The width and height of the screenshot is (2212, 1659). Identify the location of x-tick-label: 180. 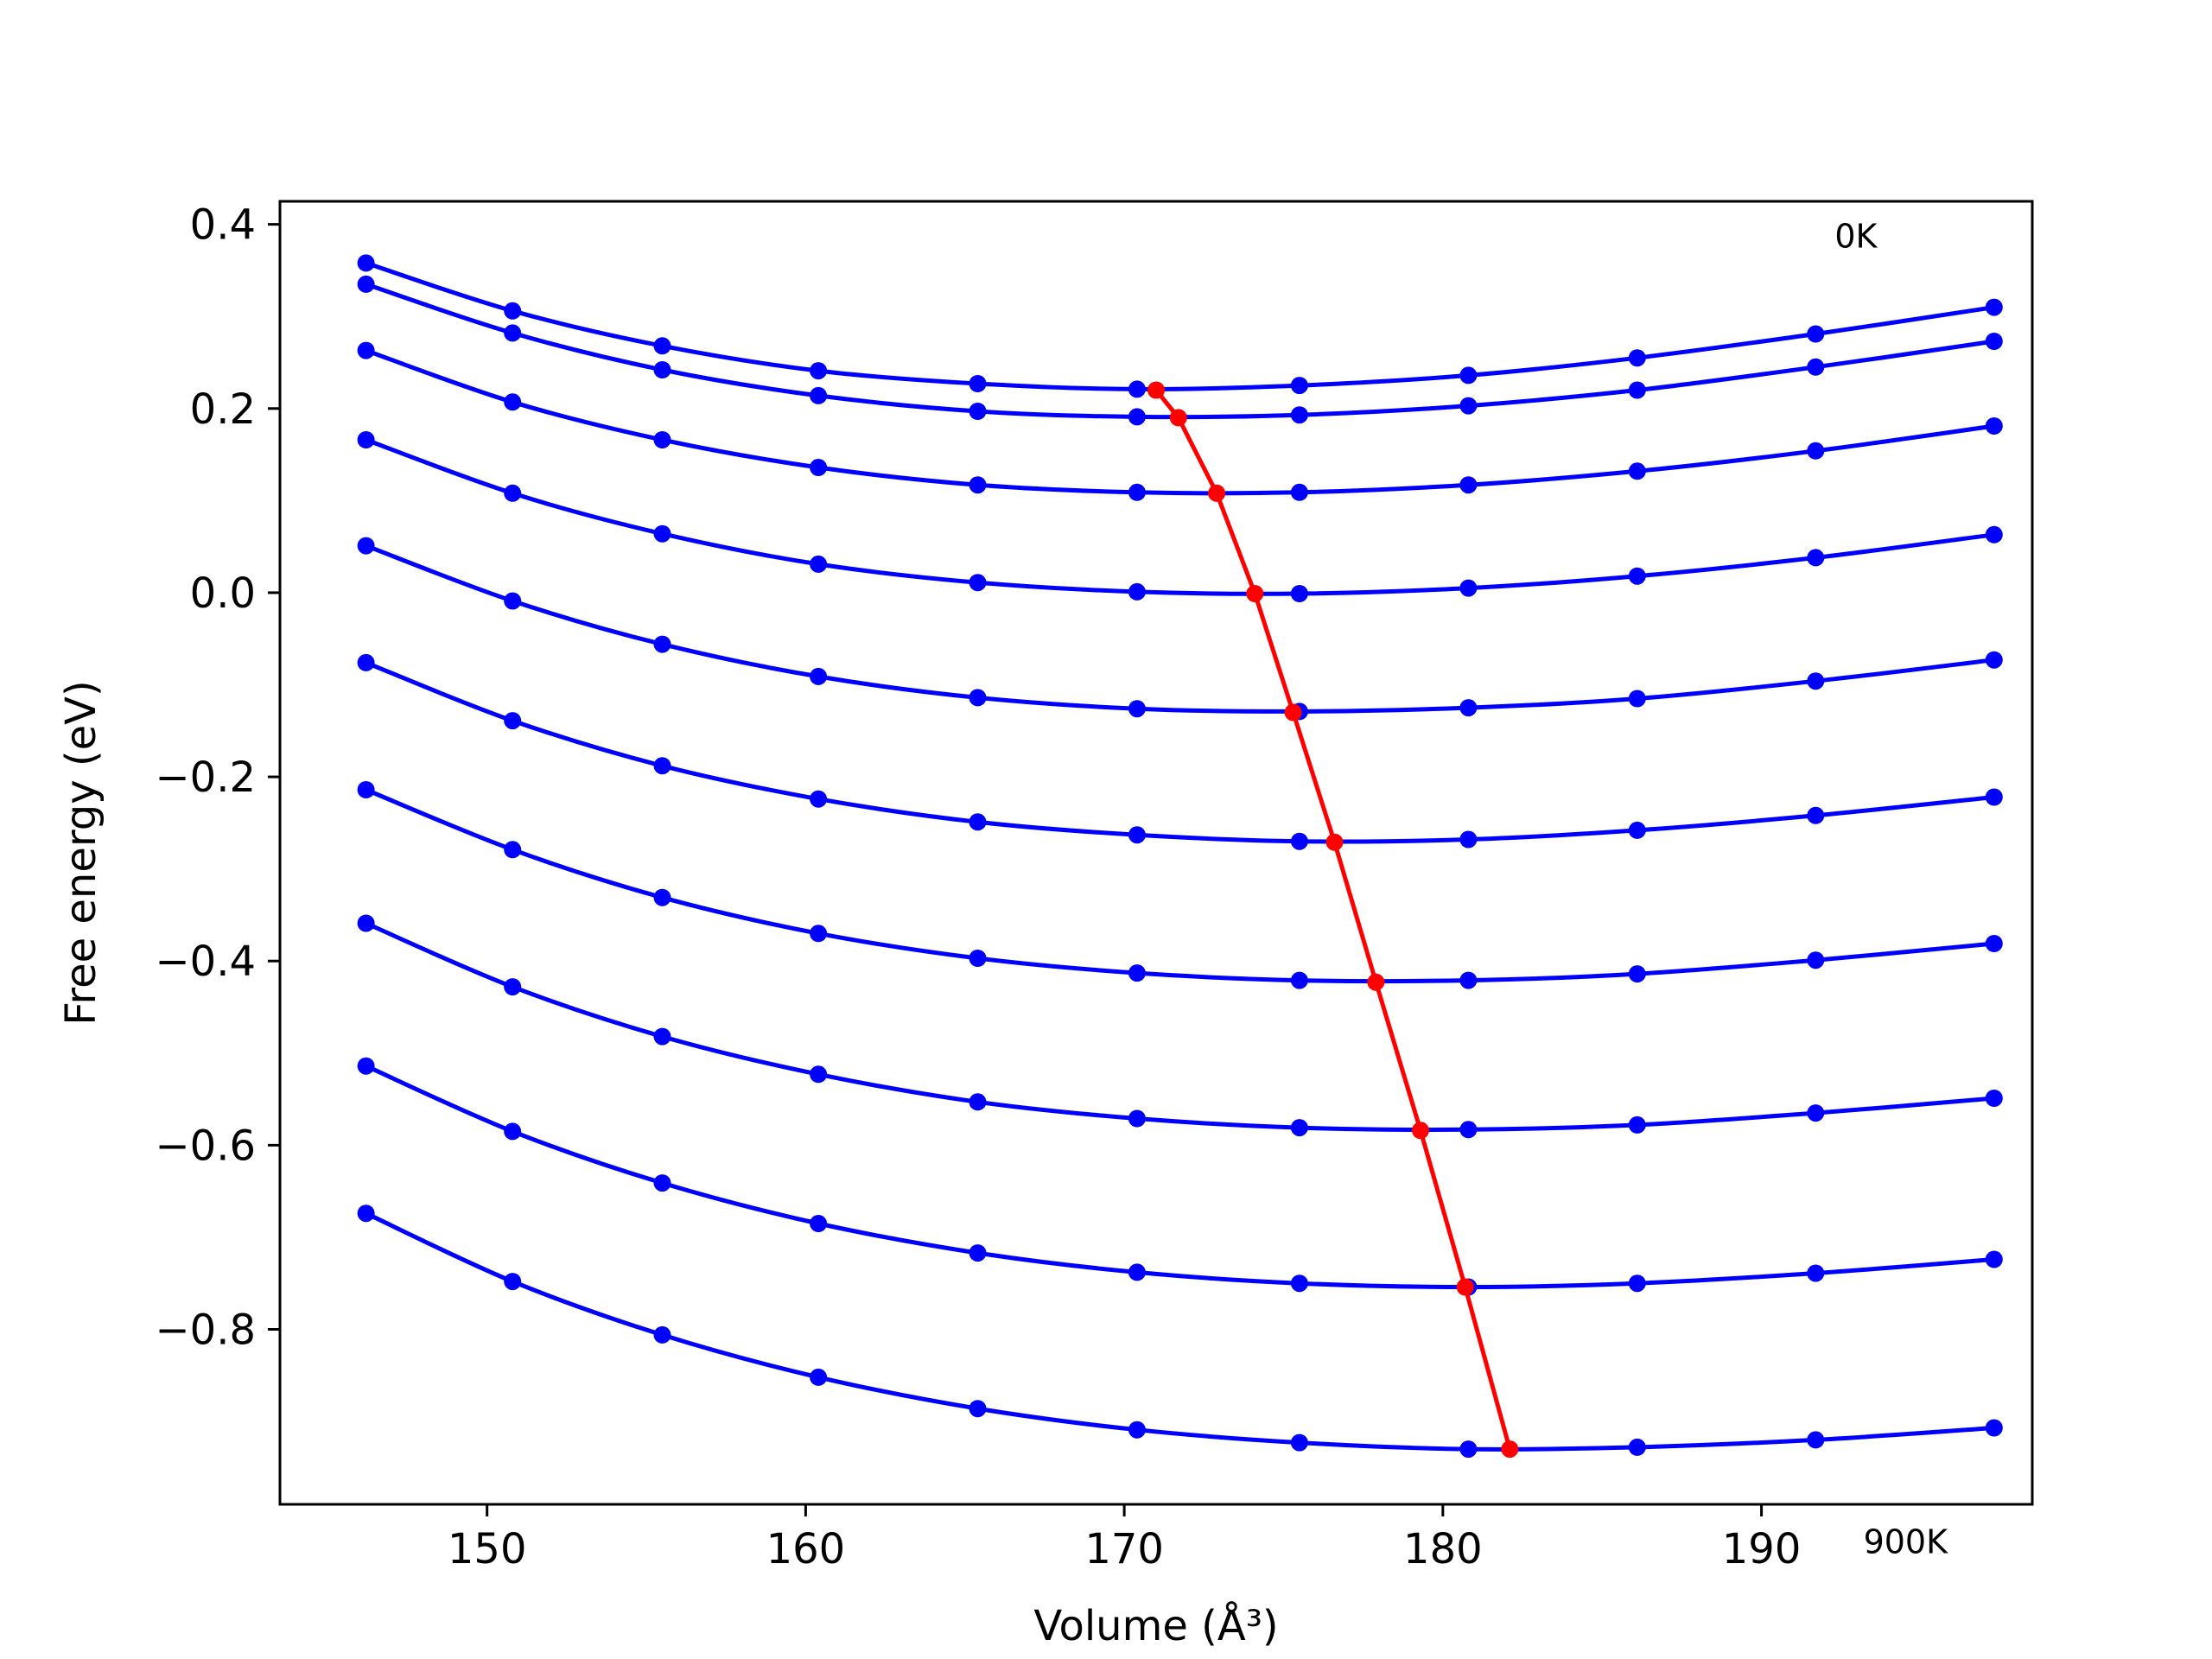
(1443, 1549).